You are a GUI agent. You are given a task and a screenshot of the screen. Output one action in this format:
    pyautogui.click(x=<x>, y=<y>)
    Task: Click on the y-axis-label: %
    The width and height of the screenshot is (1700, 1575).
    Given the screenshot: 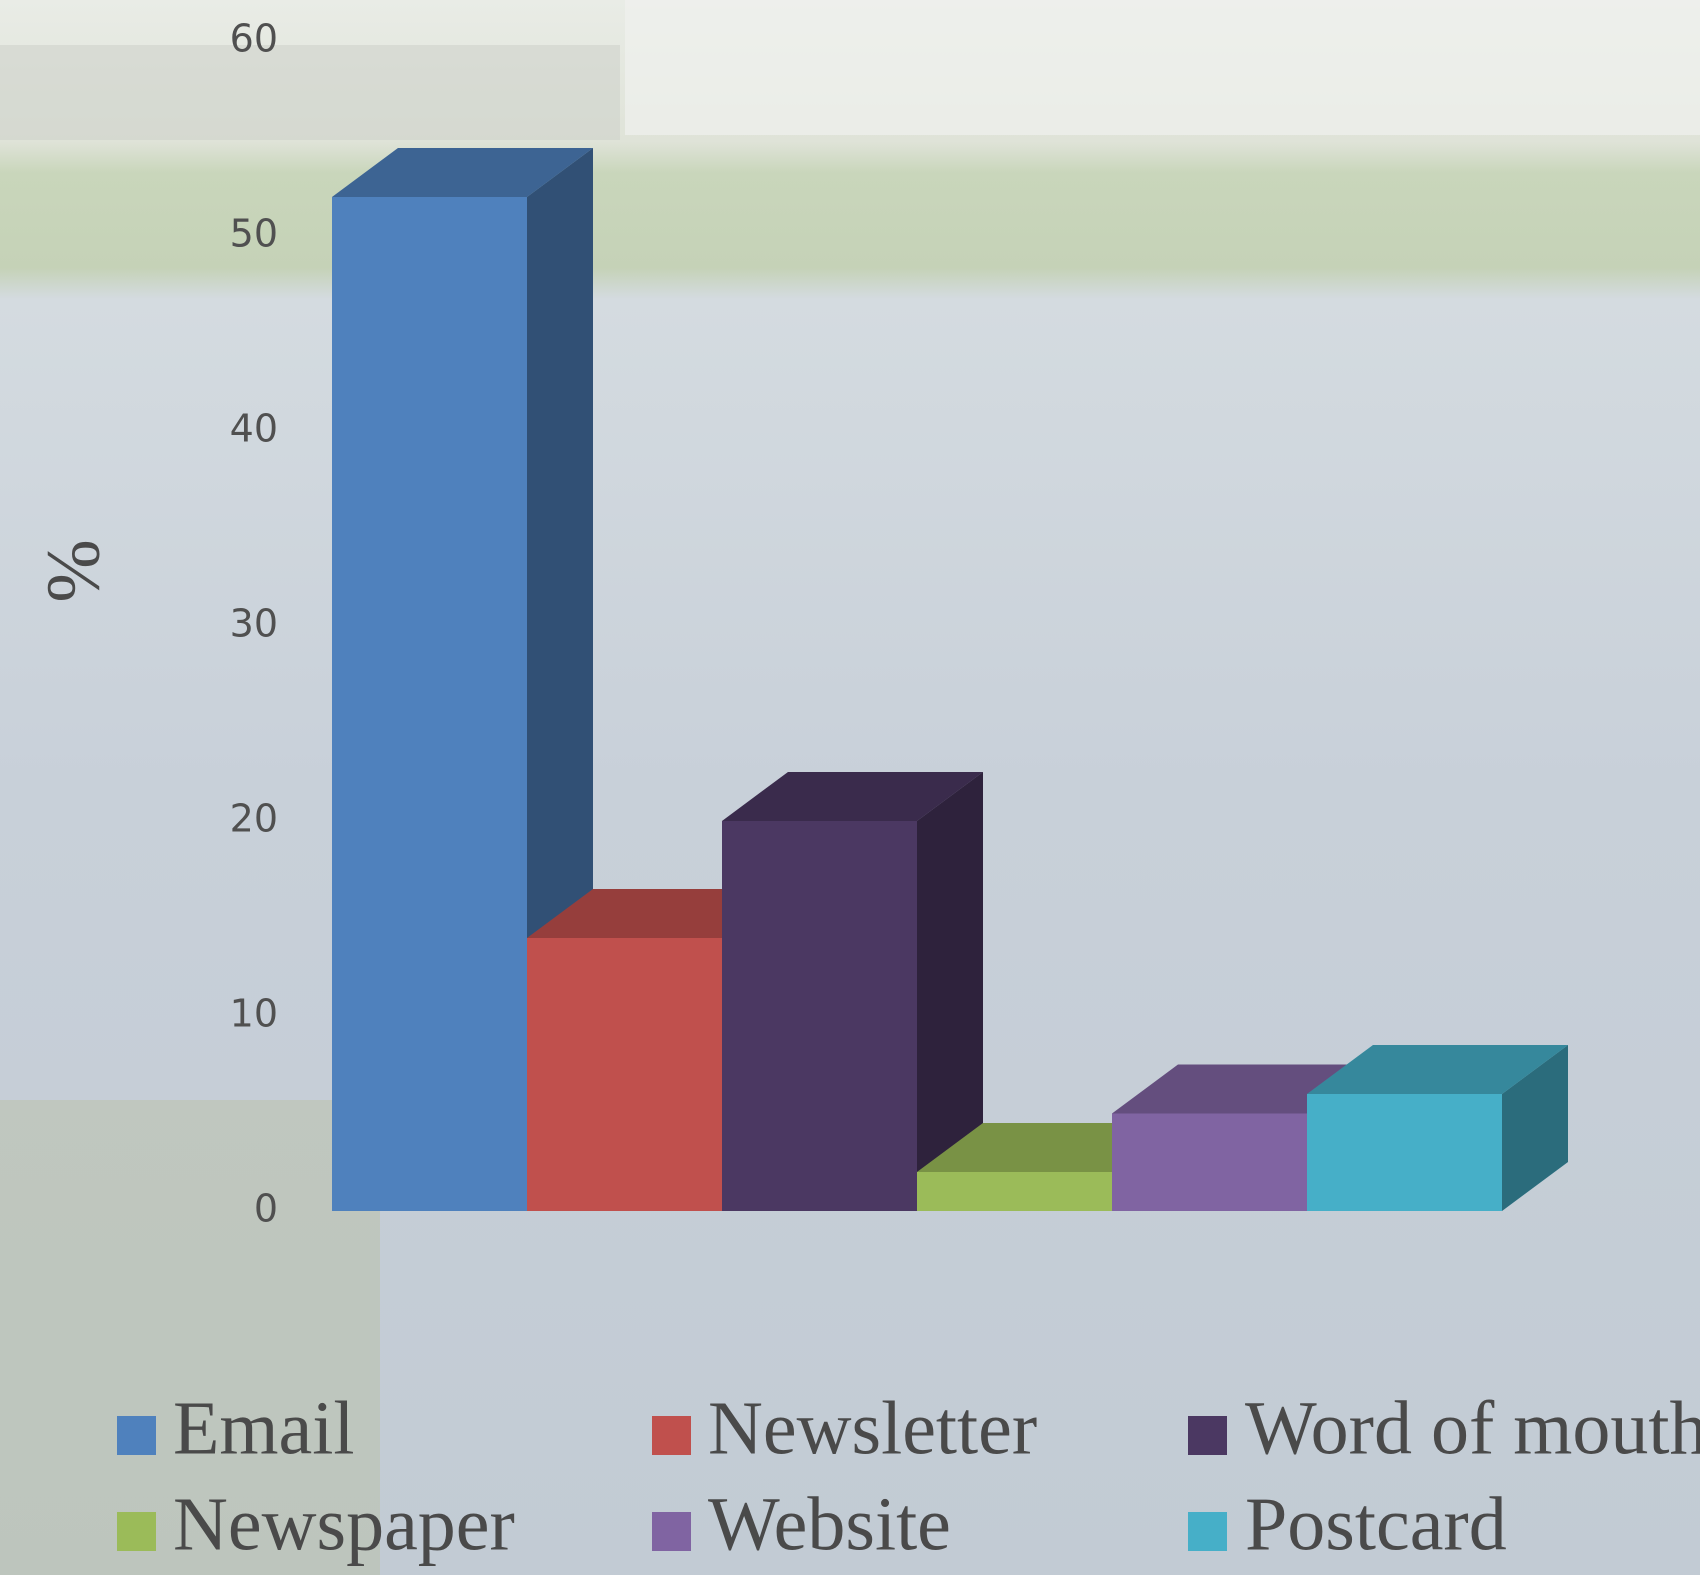 What is the action you would take?
    pyautogui.click(x=73, y=570)
    